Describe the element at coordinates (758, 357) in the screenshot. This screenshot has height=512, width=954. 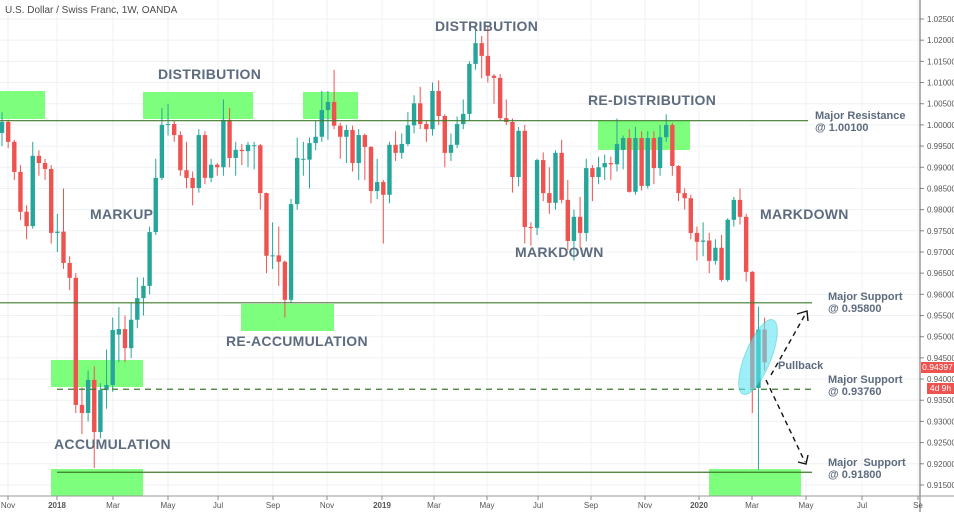
I see `pullback-highlight-ellipse` at that location.